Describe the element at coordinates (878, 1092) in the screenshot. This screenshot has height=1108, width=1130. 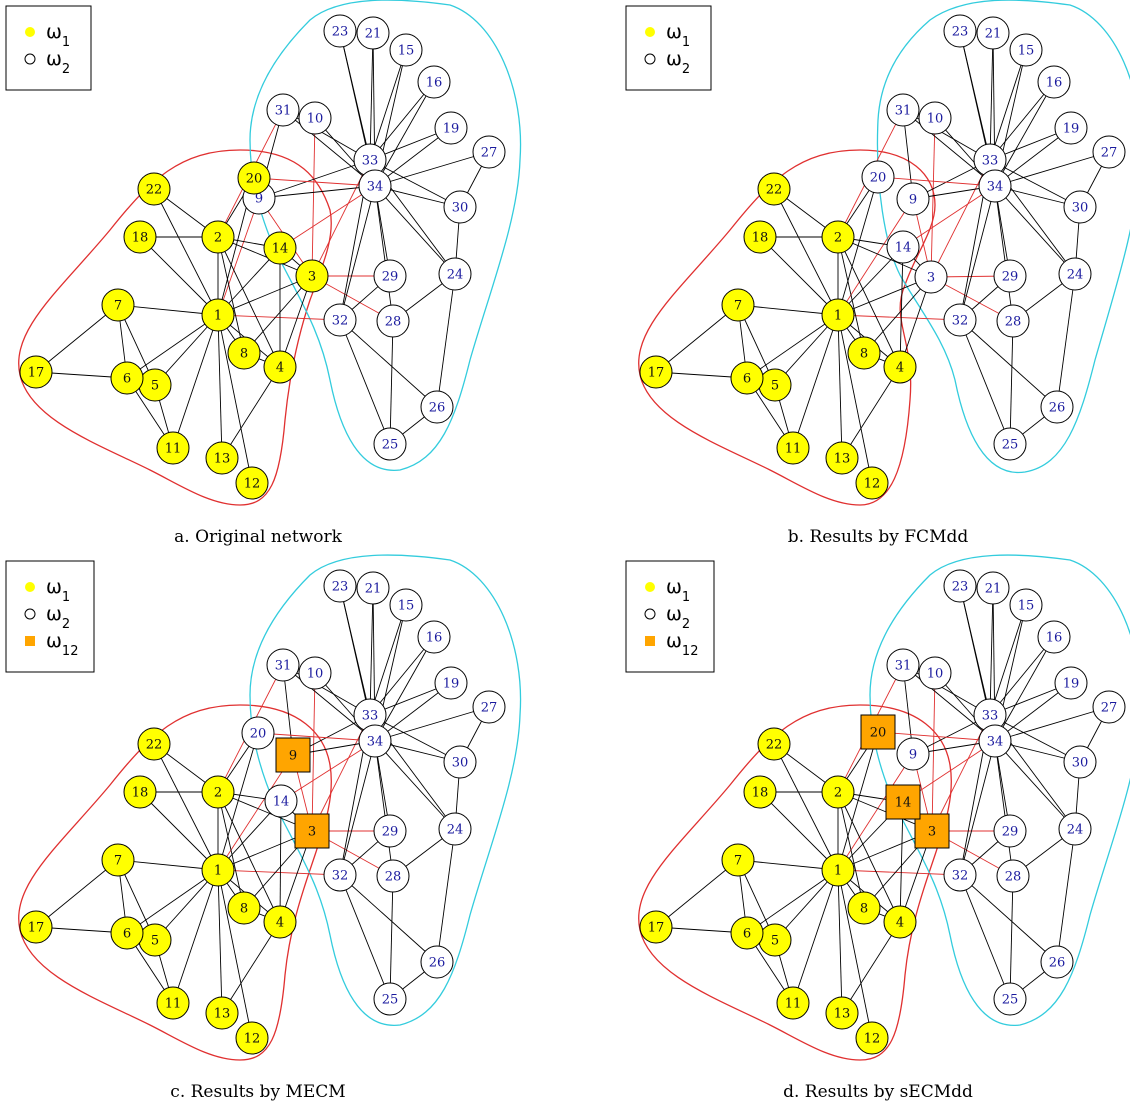
I see `panel-caption: d. Results by sECMdd` at that location.